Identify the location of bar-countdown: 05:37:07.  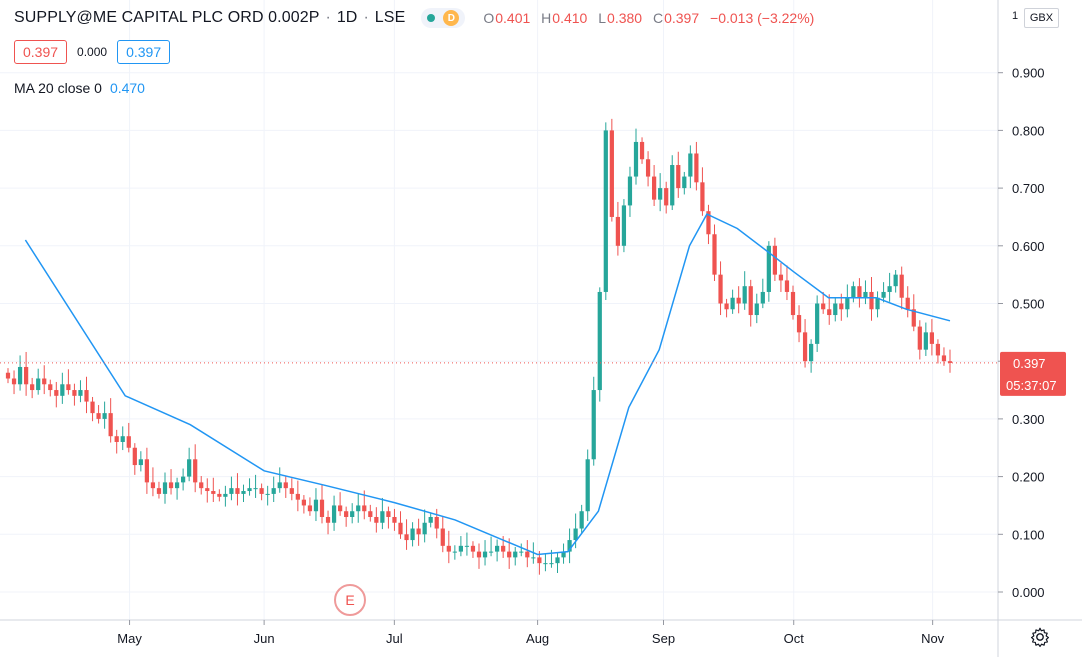
(1031, 385).